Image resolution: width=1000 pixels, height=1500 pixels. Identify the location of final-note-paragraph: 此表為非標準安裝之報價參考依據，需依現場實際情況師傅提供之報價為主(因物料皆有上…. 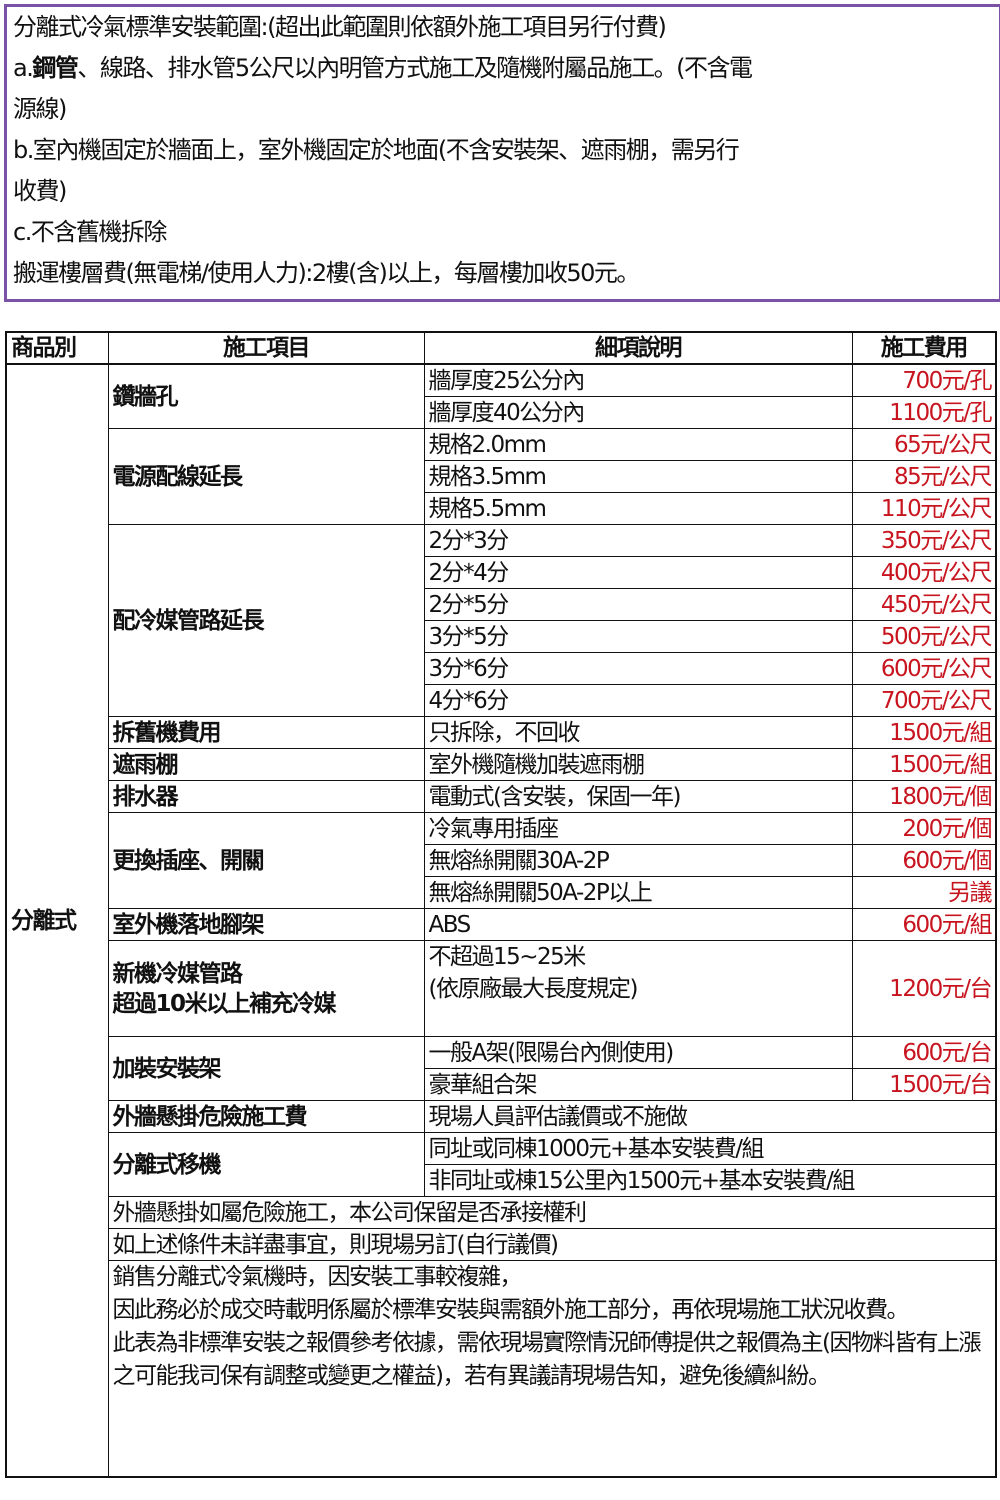
(547, 1359).